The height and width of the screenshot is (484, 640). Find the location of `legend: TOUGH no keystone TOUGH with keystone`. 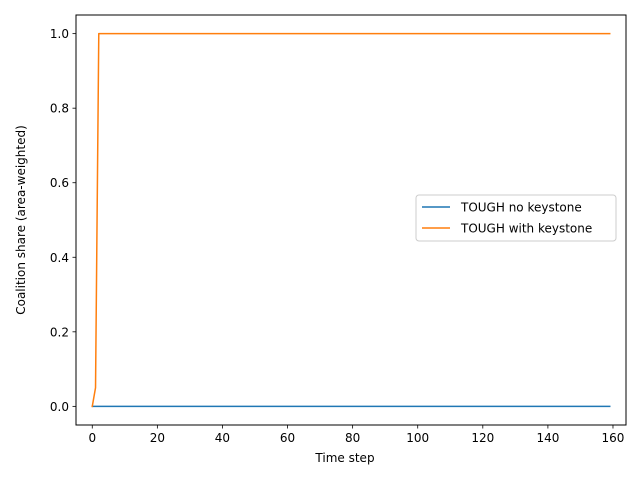

legend: TOUGH no keystone TOUGH with keystone is located at coordinates (516, 218).